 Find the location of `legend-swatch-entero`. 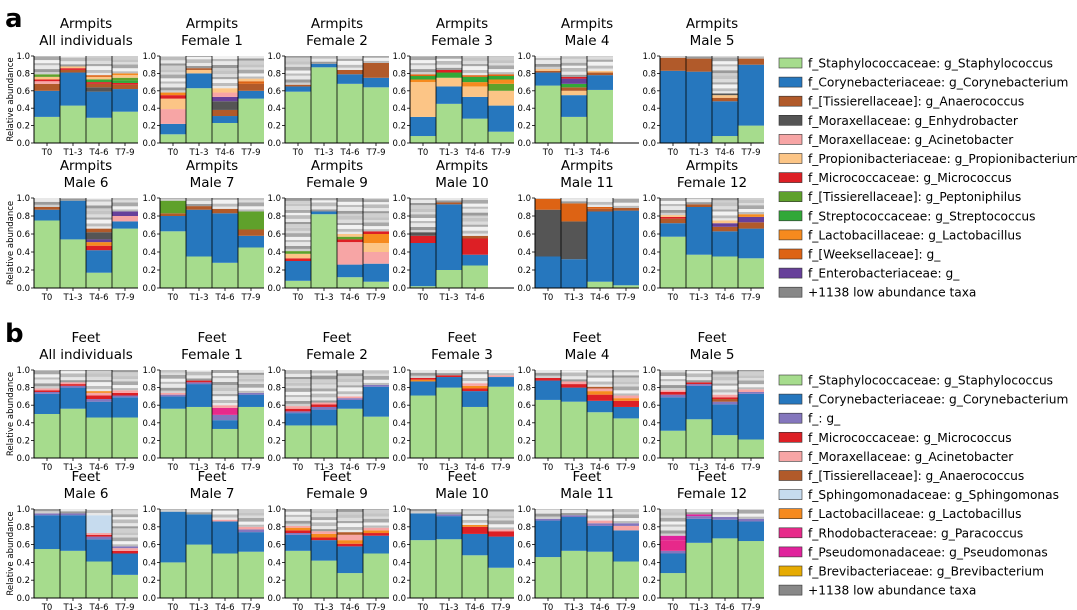

legend-swatch-entero is located at coordinates (790, 273).